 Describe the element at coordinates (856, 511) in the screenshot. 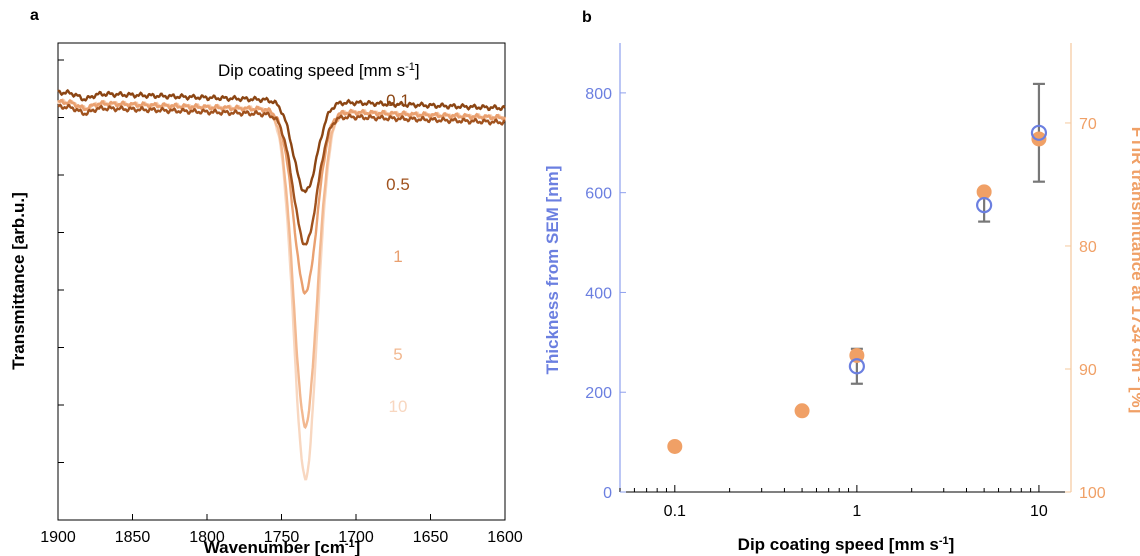

I see `x-tick-label: 1` at that location.